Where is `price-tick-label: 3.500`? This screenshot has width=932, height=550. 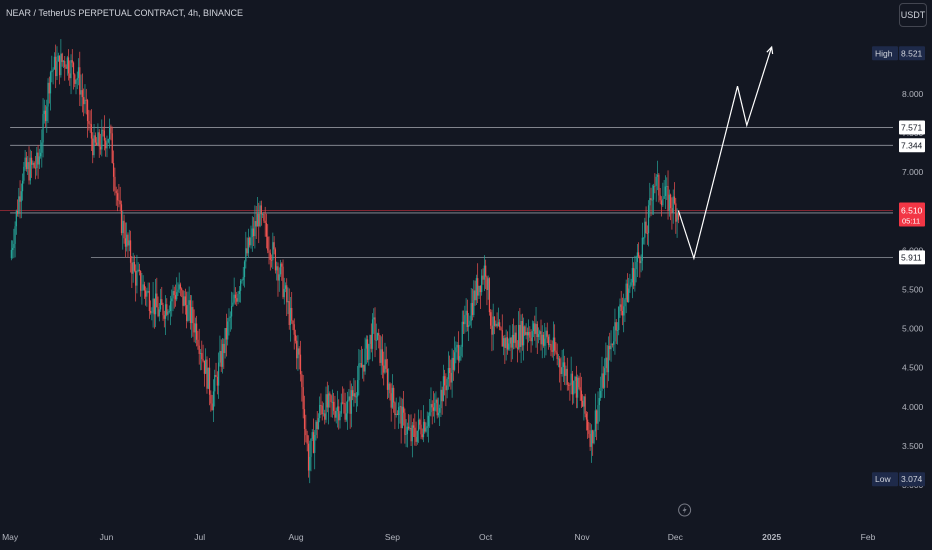
price-tick-label: 3.500 is located at coordinates (913, 446).